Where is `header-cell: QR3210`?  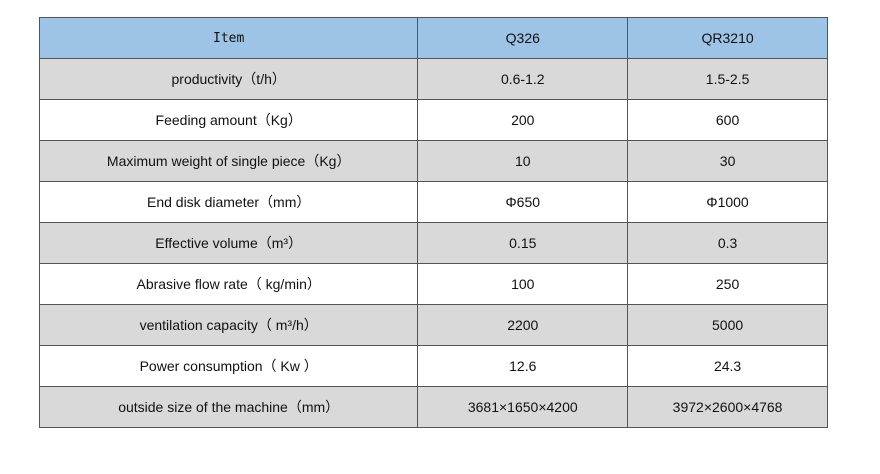 header-cell: QR3210 is located at coordinates (727, 38).